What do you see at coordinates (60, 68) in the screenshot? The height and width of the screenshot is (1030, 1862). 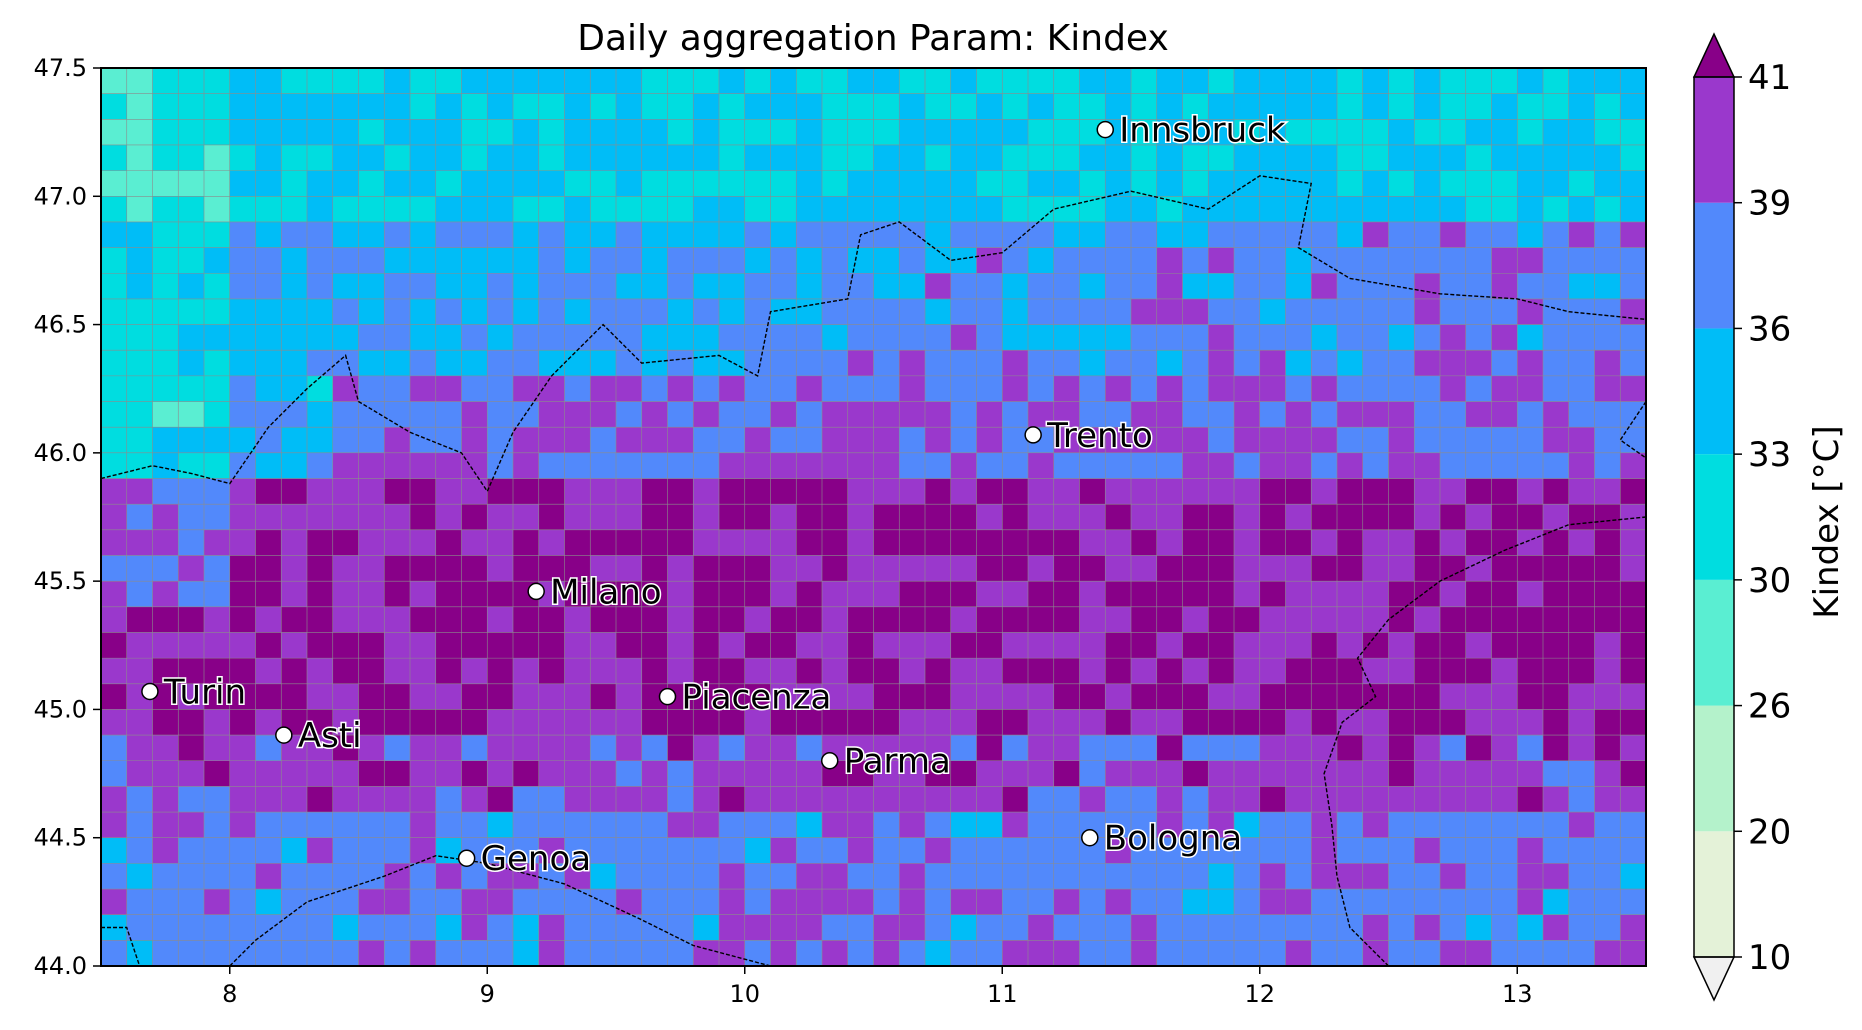 I see `y-tick-label: 47.5` at bounding box center [60, 68].